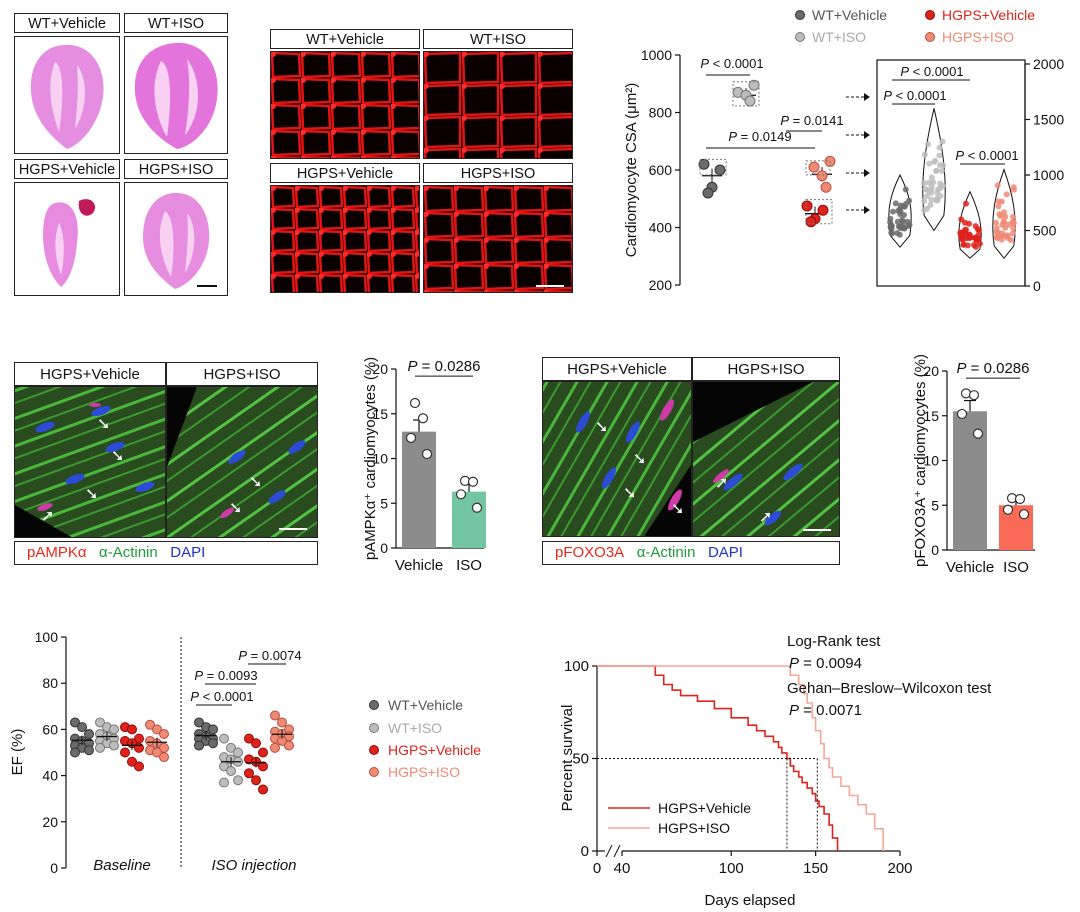 The width and height of the screenshot is (1080, 912). Describe the element at coordinates (622, 868) in the screenshot. I see `survival-x-tick-label: 40` at that location.